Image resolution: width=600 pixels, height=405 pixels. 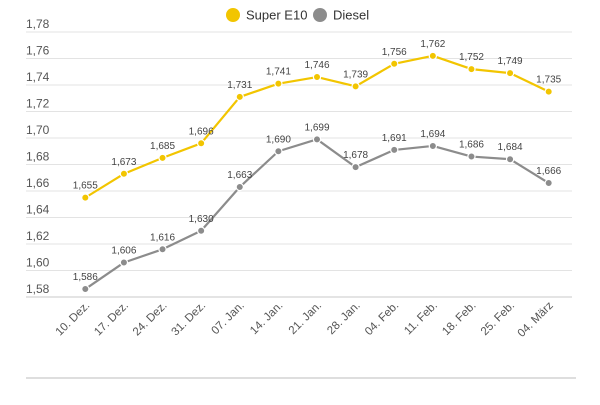 I want to click on x-tick-label: 04. Feb., so click(x=382, y=319).